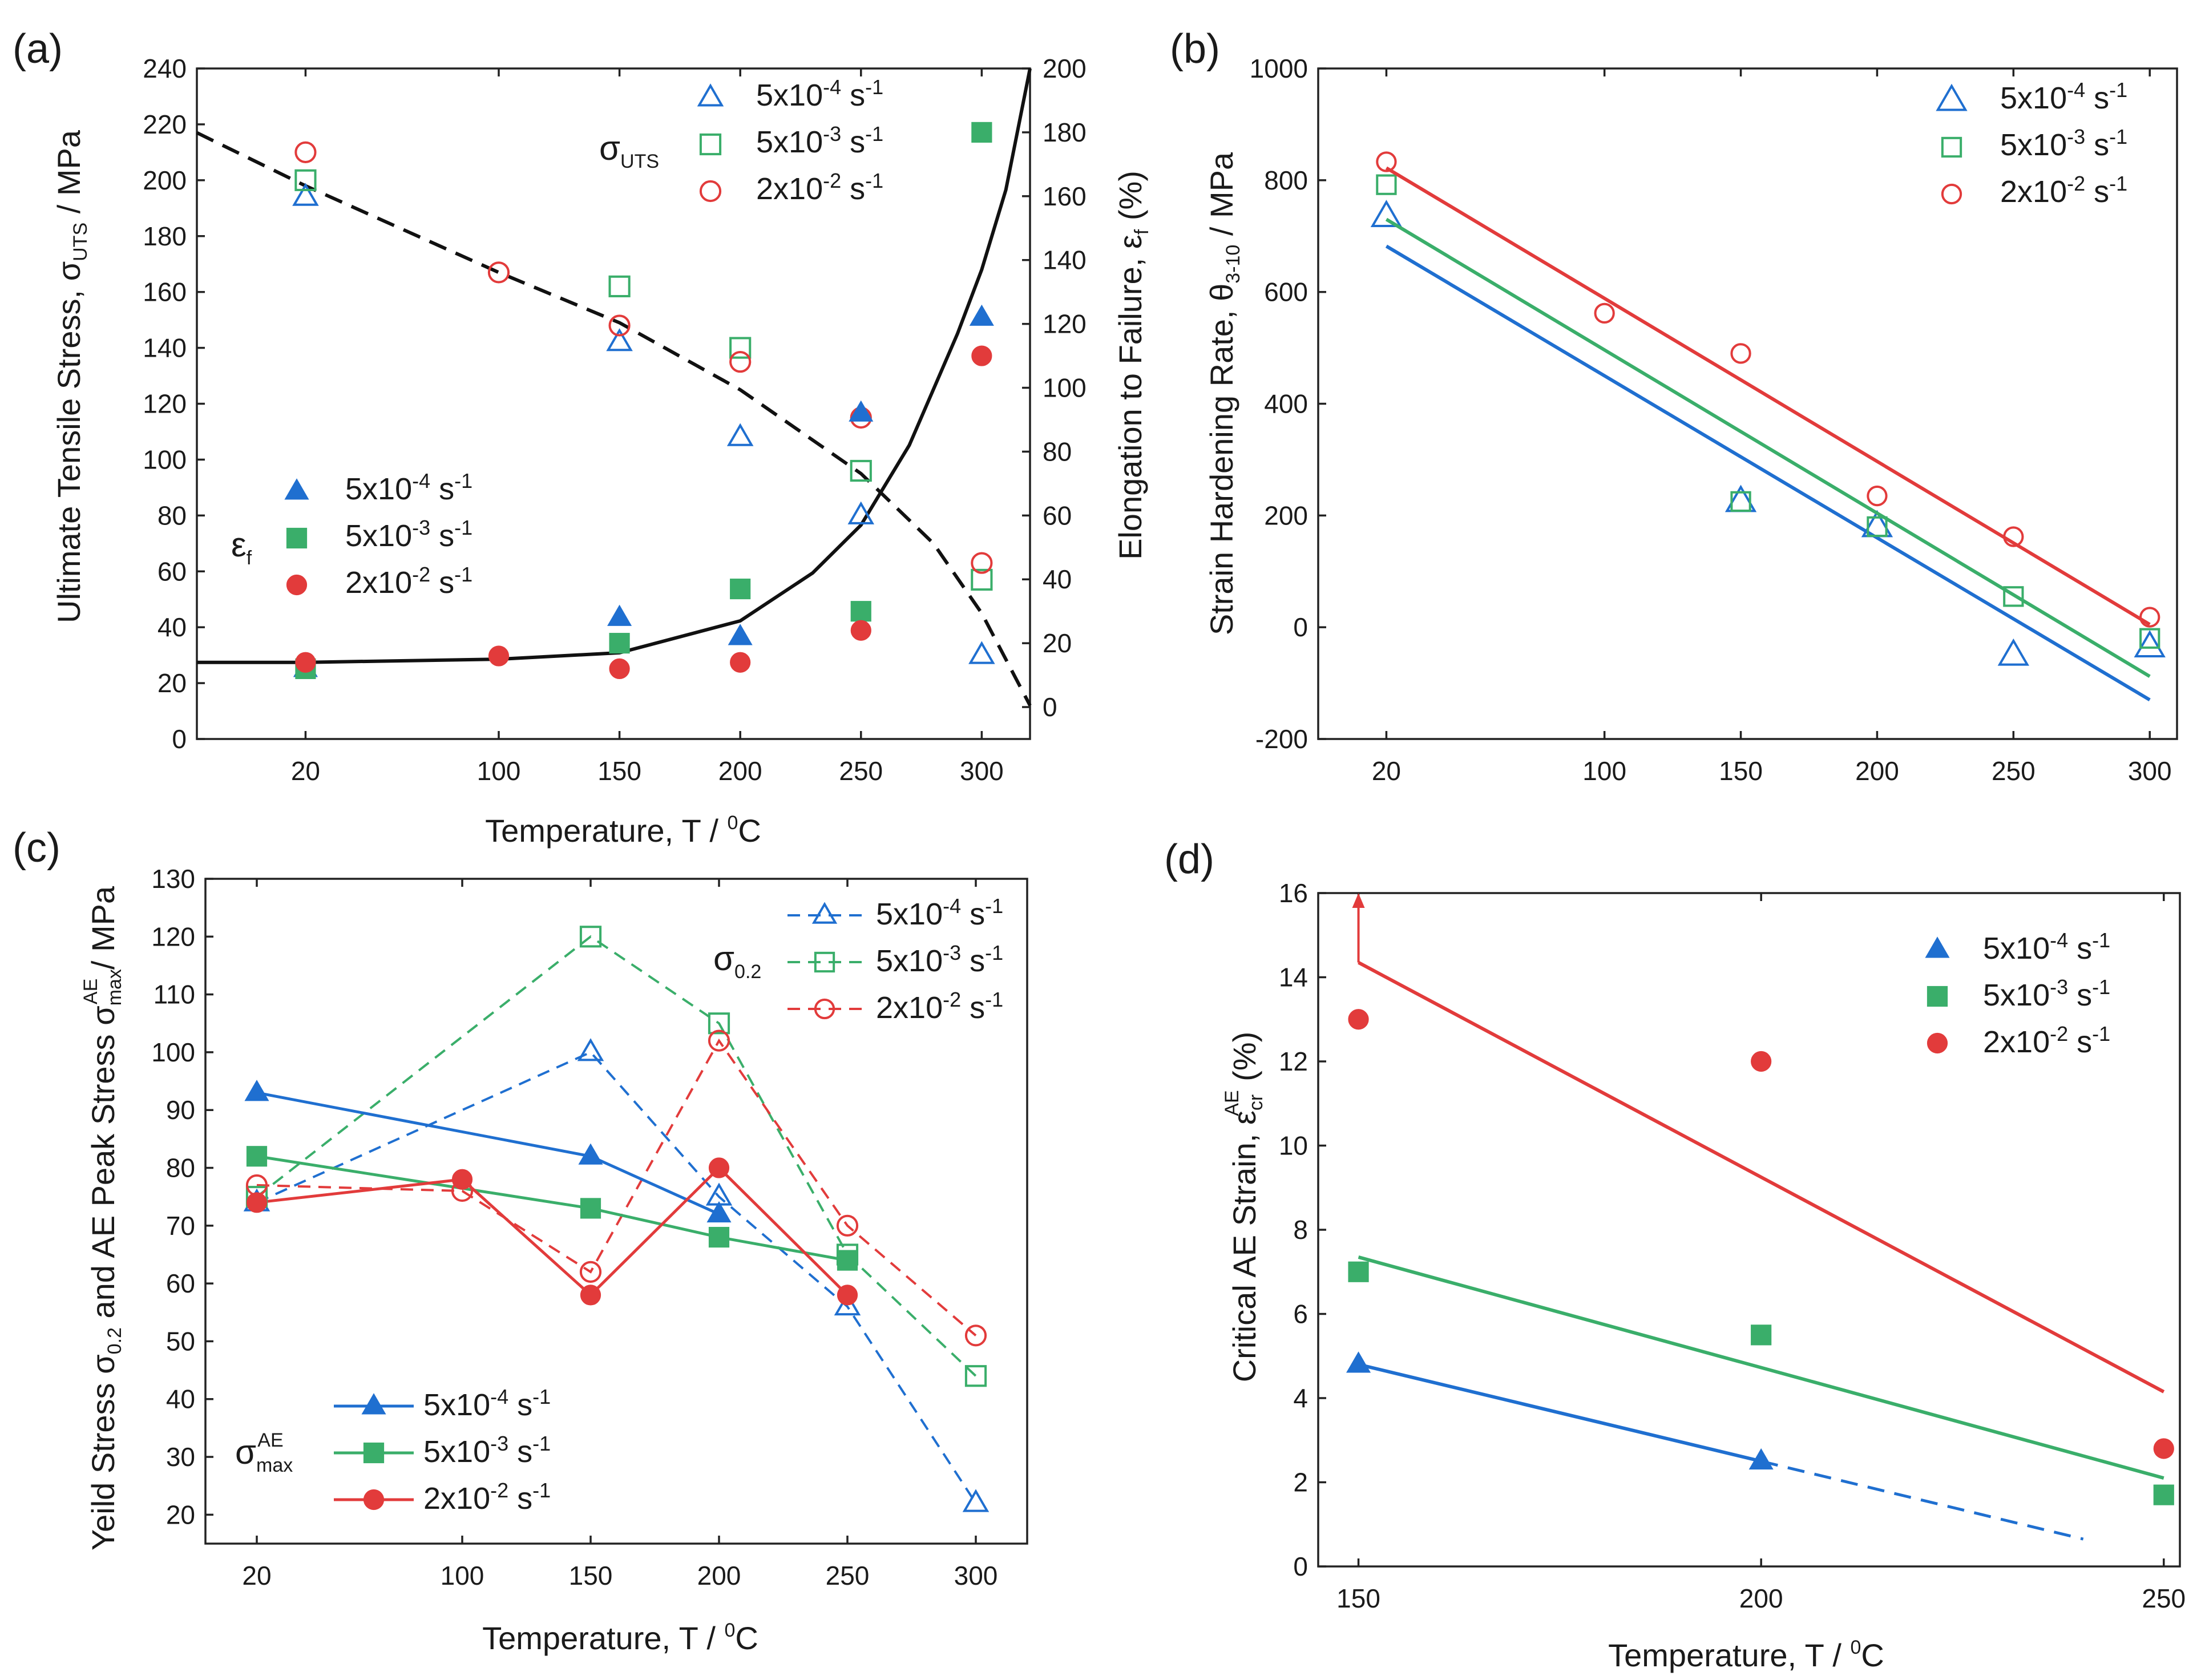 Image resolution: width=2197 pixels, height=1680 pixels. I want to click on panel-a-uts-legend-marker, so click(710, 191).